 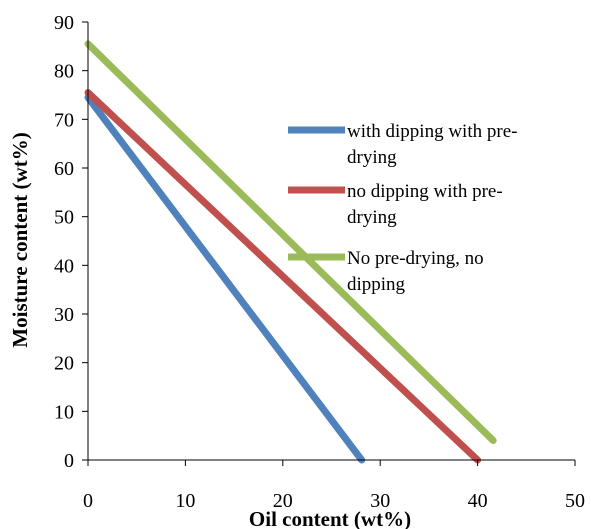 What do you see at coordinates (283, 501) in the screenshot?
I see `x-tick-label: 20` at bounding box center [283, 501].